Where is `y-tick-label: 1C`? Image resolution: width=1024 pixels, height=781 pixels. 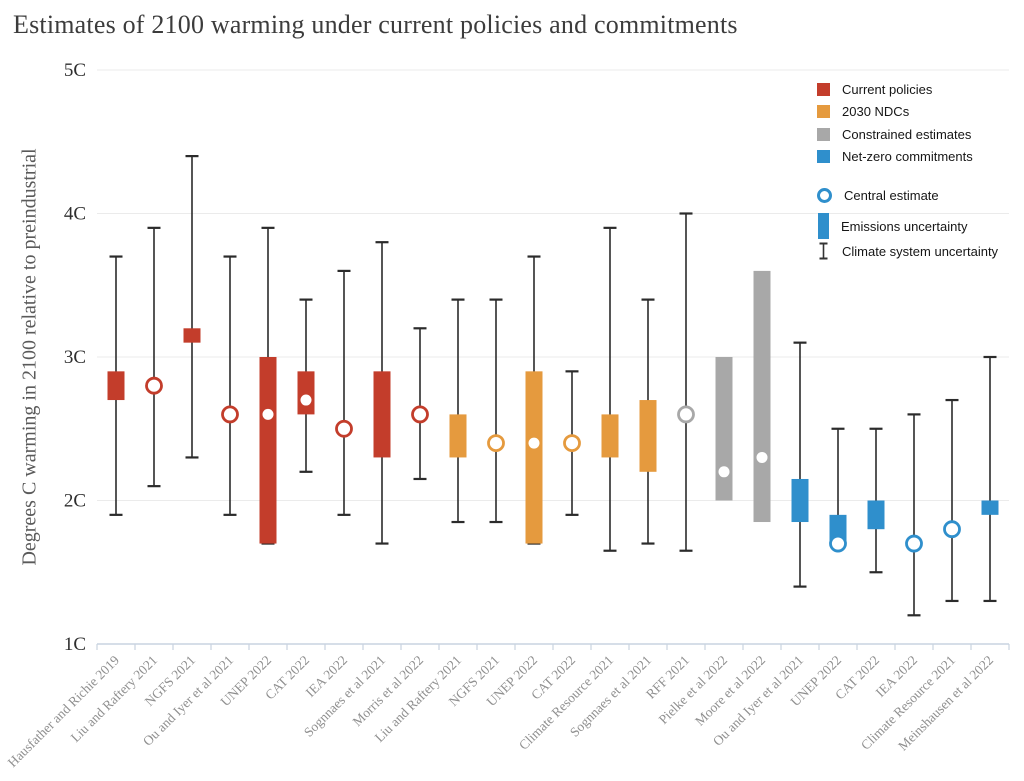
y-tick-label: 1C is located at coordinates (75, 644).